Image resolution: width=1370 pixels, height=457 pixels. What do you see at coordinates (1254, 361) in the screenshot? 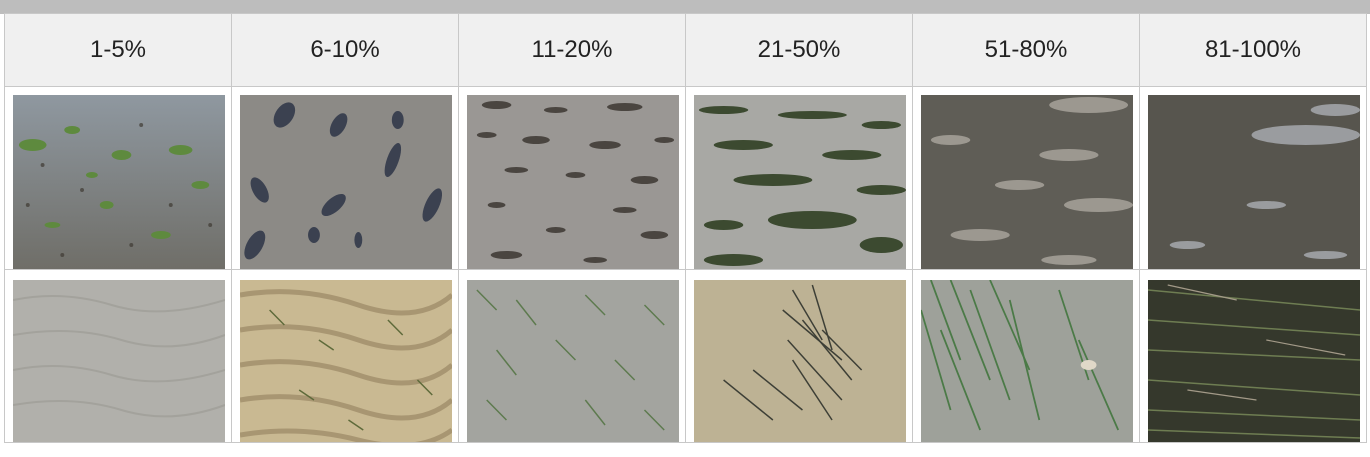
I see `sand-dense-seagrass-photo` at bounding box center [1254, 361].